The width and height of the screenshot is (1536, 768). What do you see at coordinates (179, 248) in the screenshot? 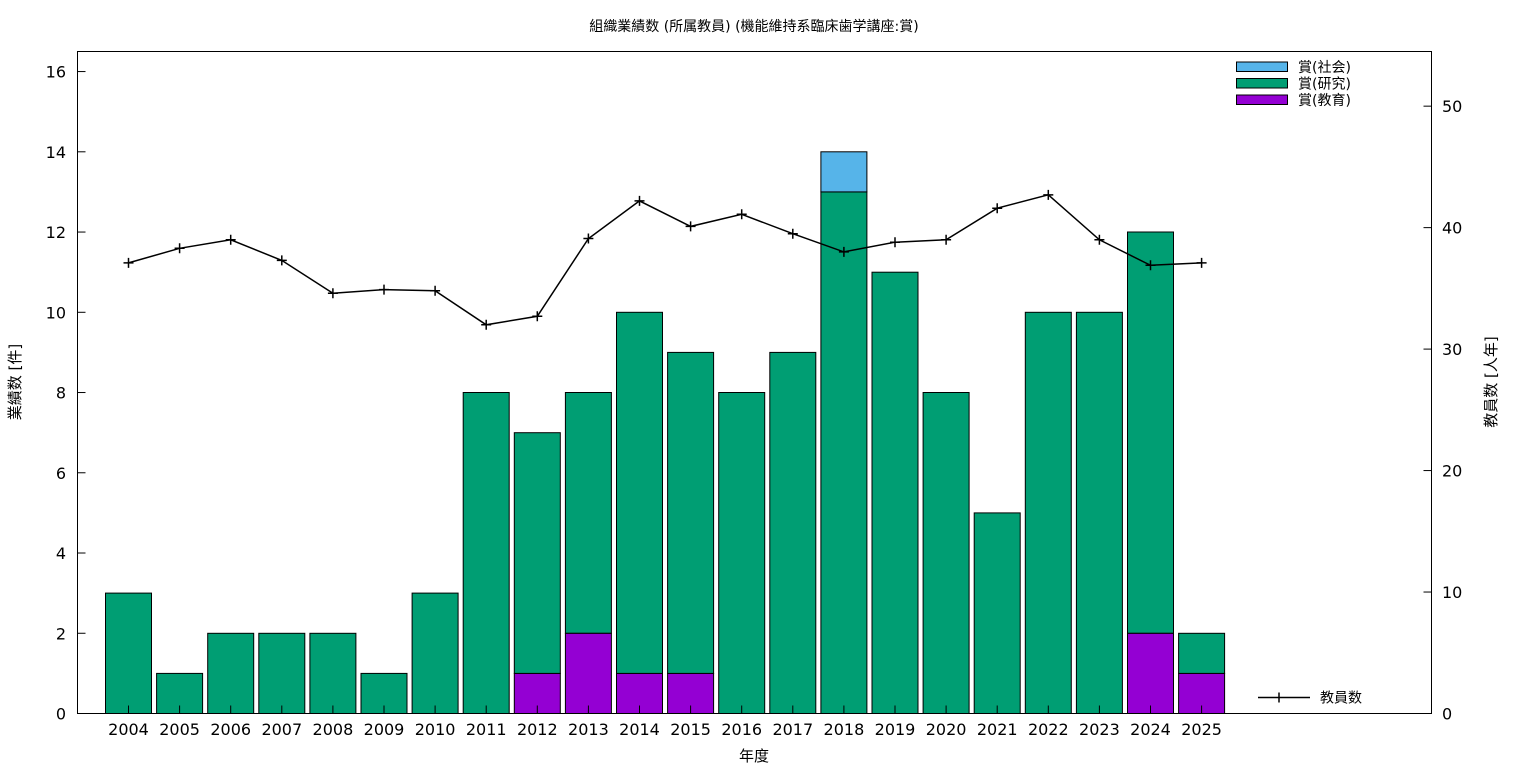
I see `line-point-2005` at bounding box center [179, 248].